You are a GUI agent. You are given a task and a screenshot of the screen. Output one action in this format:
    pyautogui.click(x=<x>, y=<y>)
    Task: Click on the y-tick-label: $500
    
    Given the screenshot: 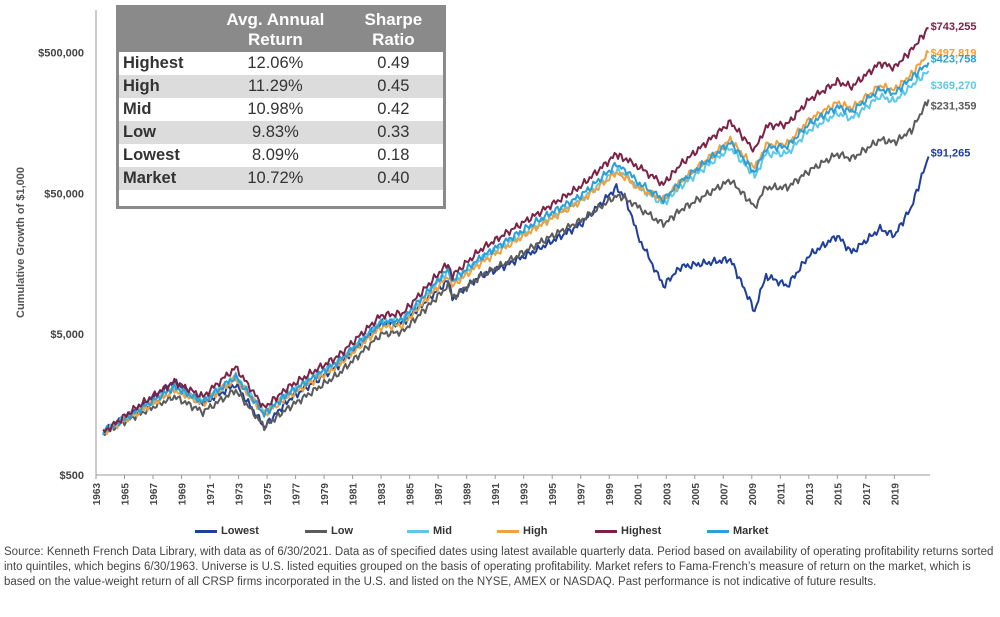 What is the action you would take?
    pyautogui.click(x=72, y=476)
    